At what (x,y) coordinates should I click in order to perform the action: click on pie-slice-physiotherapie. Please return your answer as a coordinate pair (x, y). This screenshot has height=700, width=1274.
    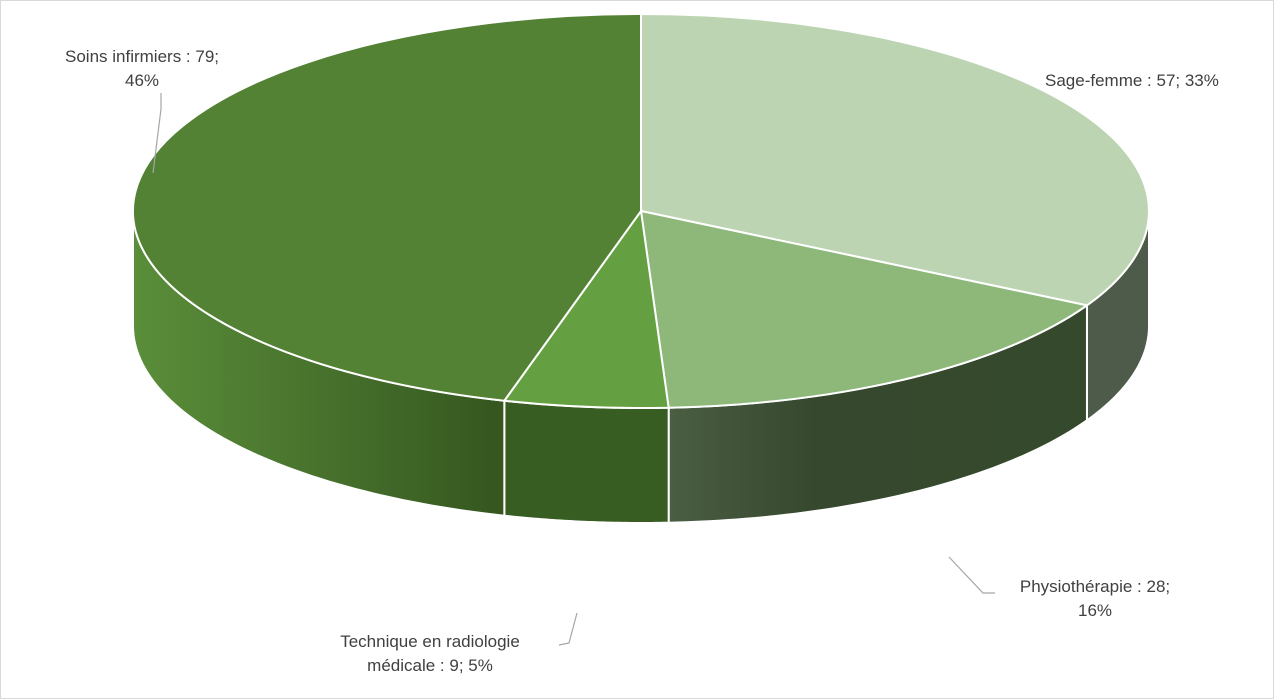
    Looking at the image, I should click on (864, 309).